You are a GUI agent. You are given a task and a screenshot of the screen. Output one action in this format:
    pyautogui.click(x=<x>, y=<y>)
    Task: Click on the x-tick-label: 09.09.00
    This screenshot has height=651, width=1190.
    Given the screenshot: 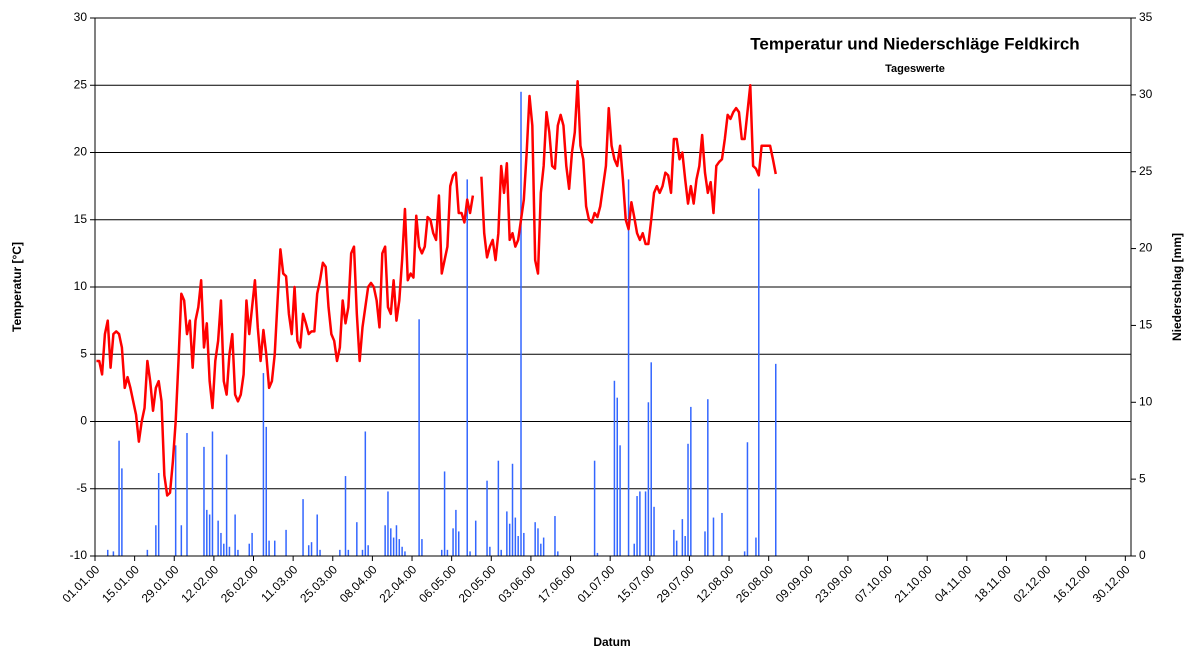 What is the action you would take?
    pyautogui.click(x=794, y=583)
    